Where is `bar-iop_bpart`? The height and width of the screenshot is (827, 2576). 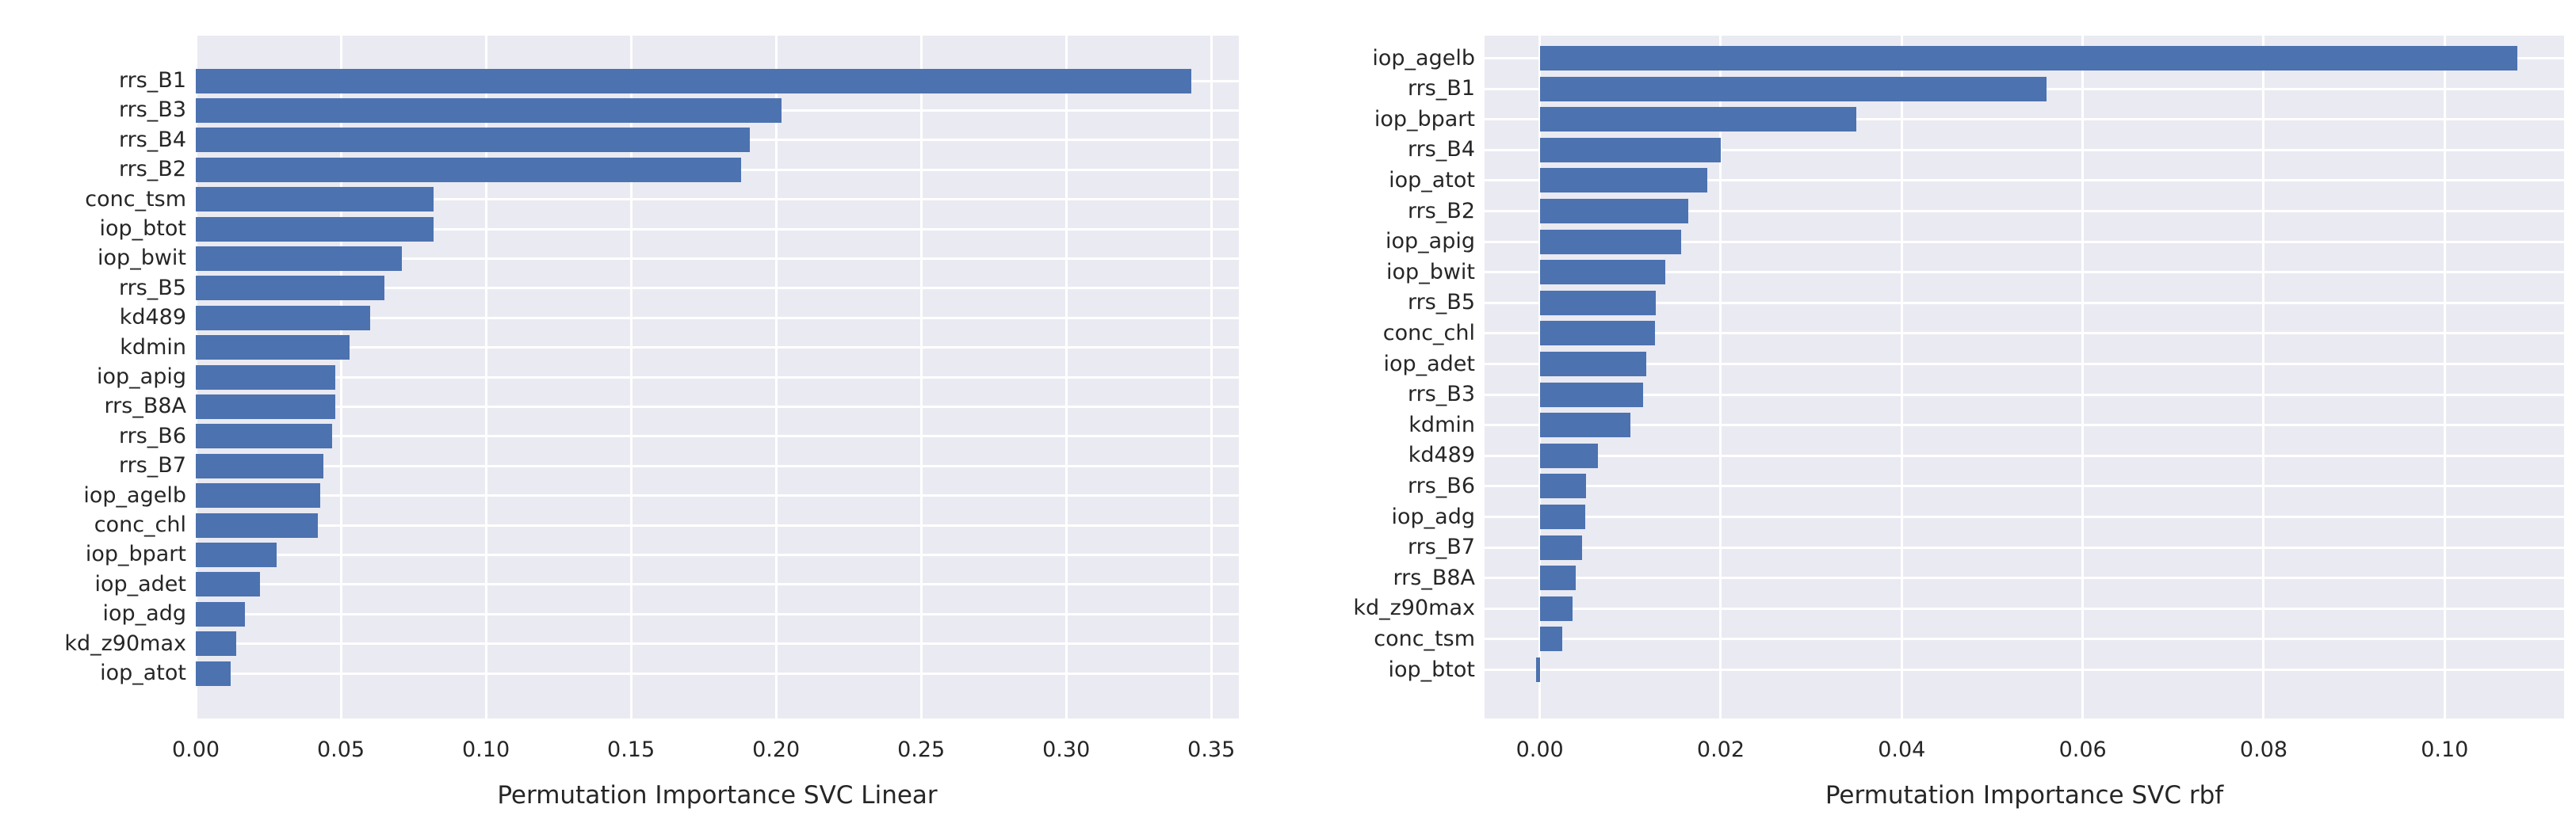 bar-iop_bpart is located at coordinates (236, 555).